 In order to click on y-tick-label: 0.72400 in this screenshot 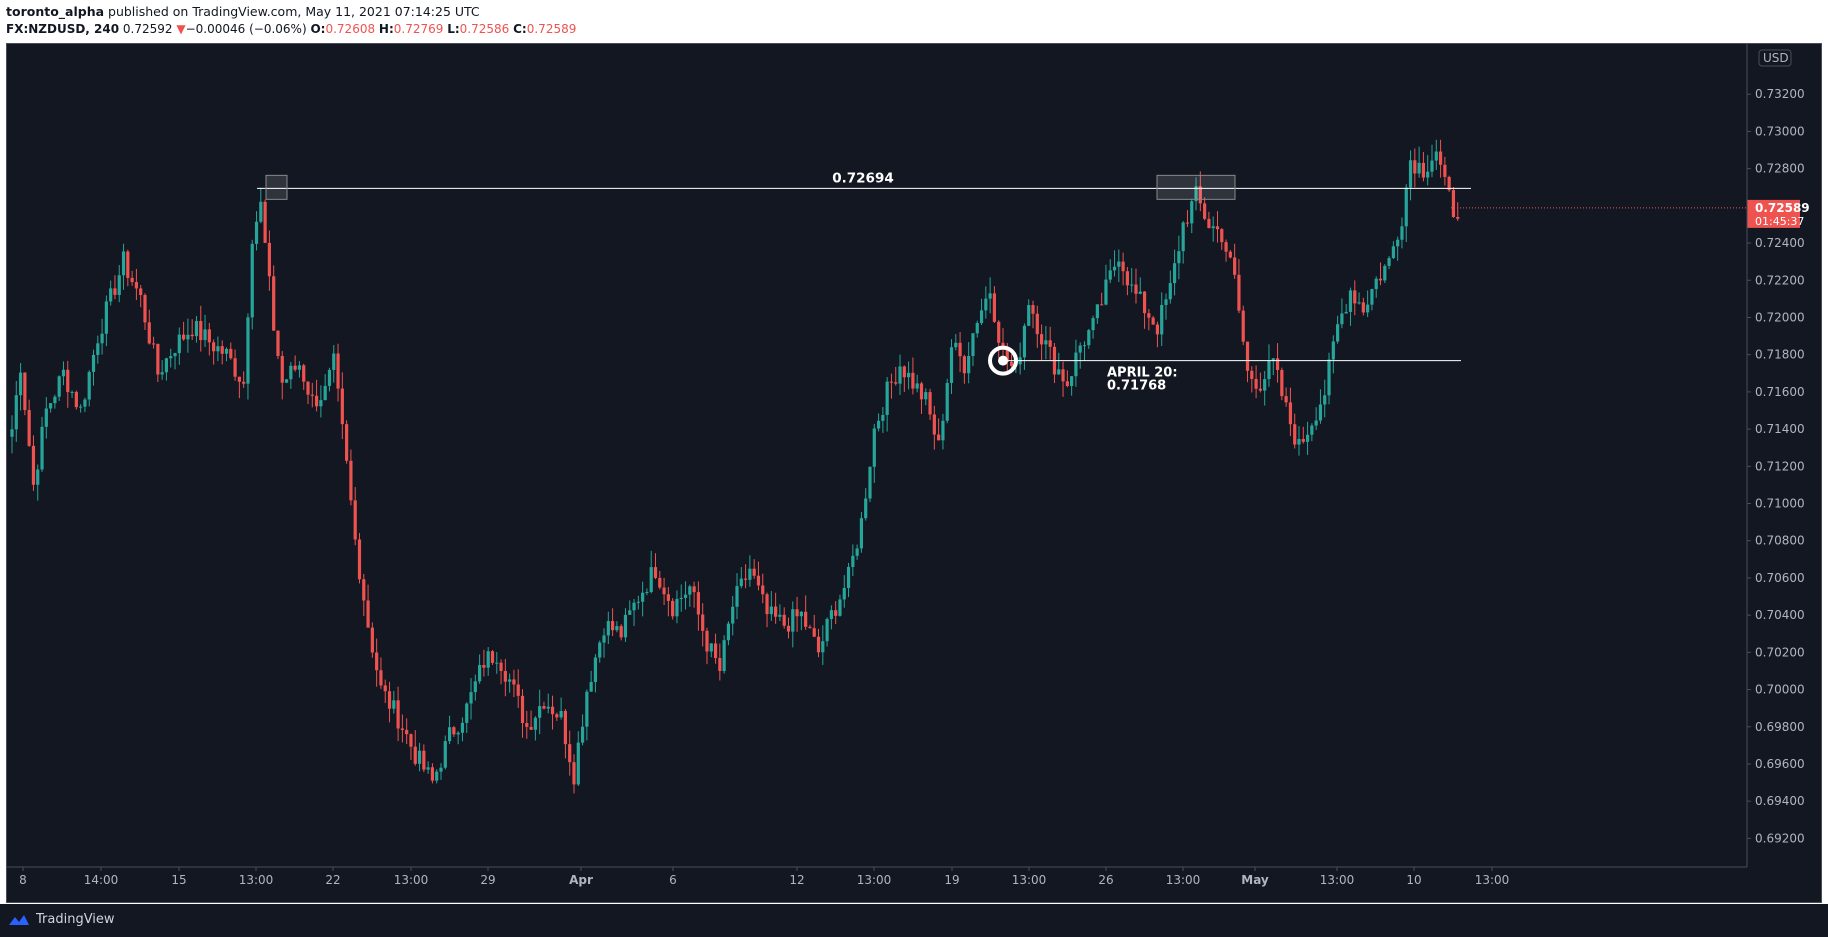, I will do `click(1780, 243)`.